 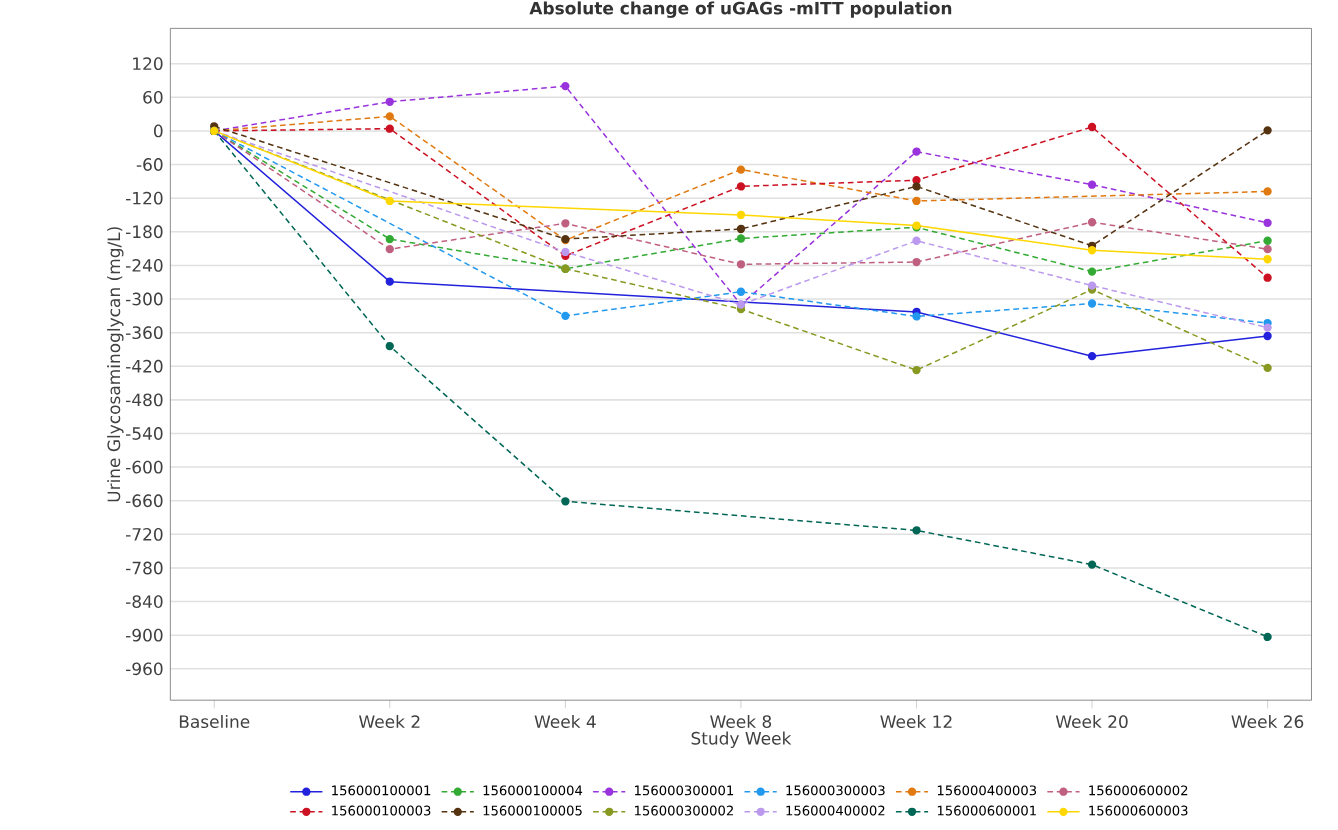 I want to click on y-tick-label: 0, so click(x=158, y=130).